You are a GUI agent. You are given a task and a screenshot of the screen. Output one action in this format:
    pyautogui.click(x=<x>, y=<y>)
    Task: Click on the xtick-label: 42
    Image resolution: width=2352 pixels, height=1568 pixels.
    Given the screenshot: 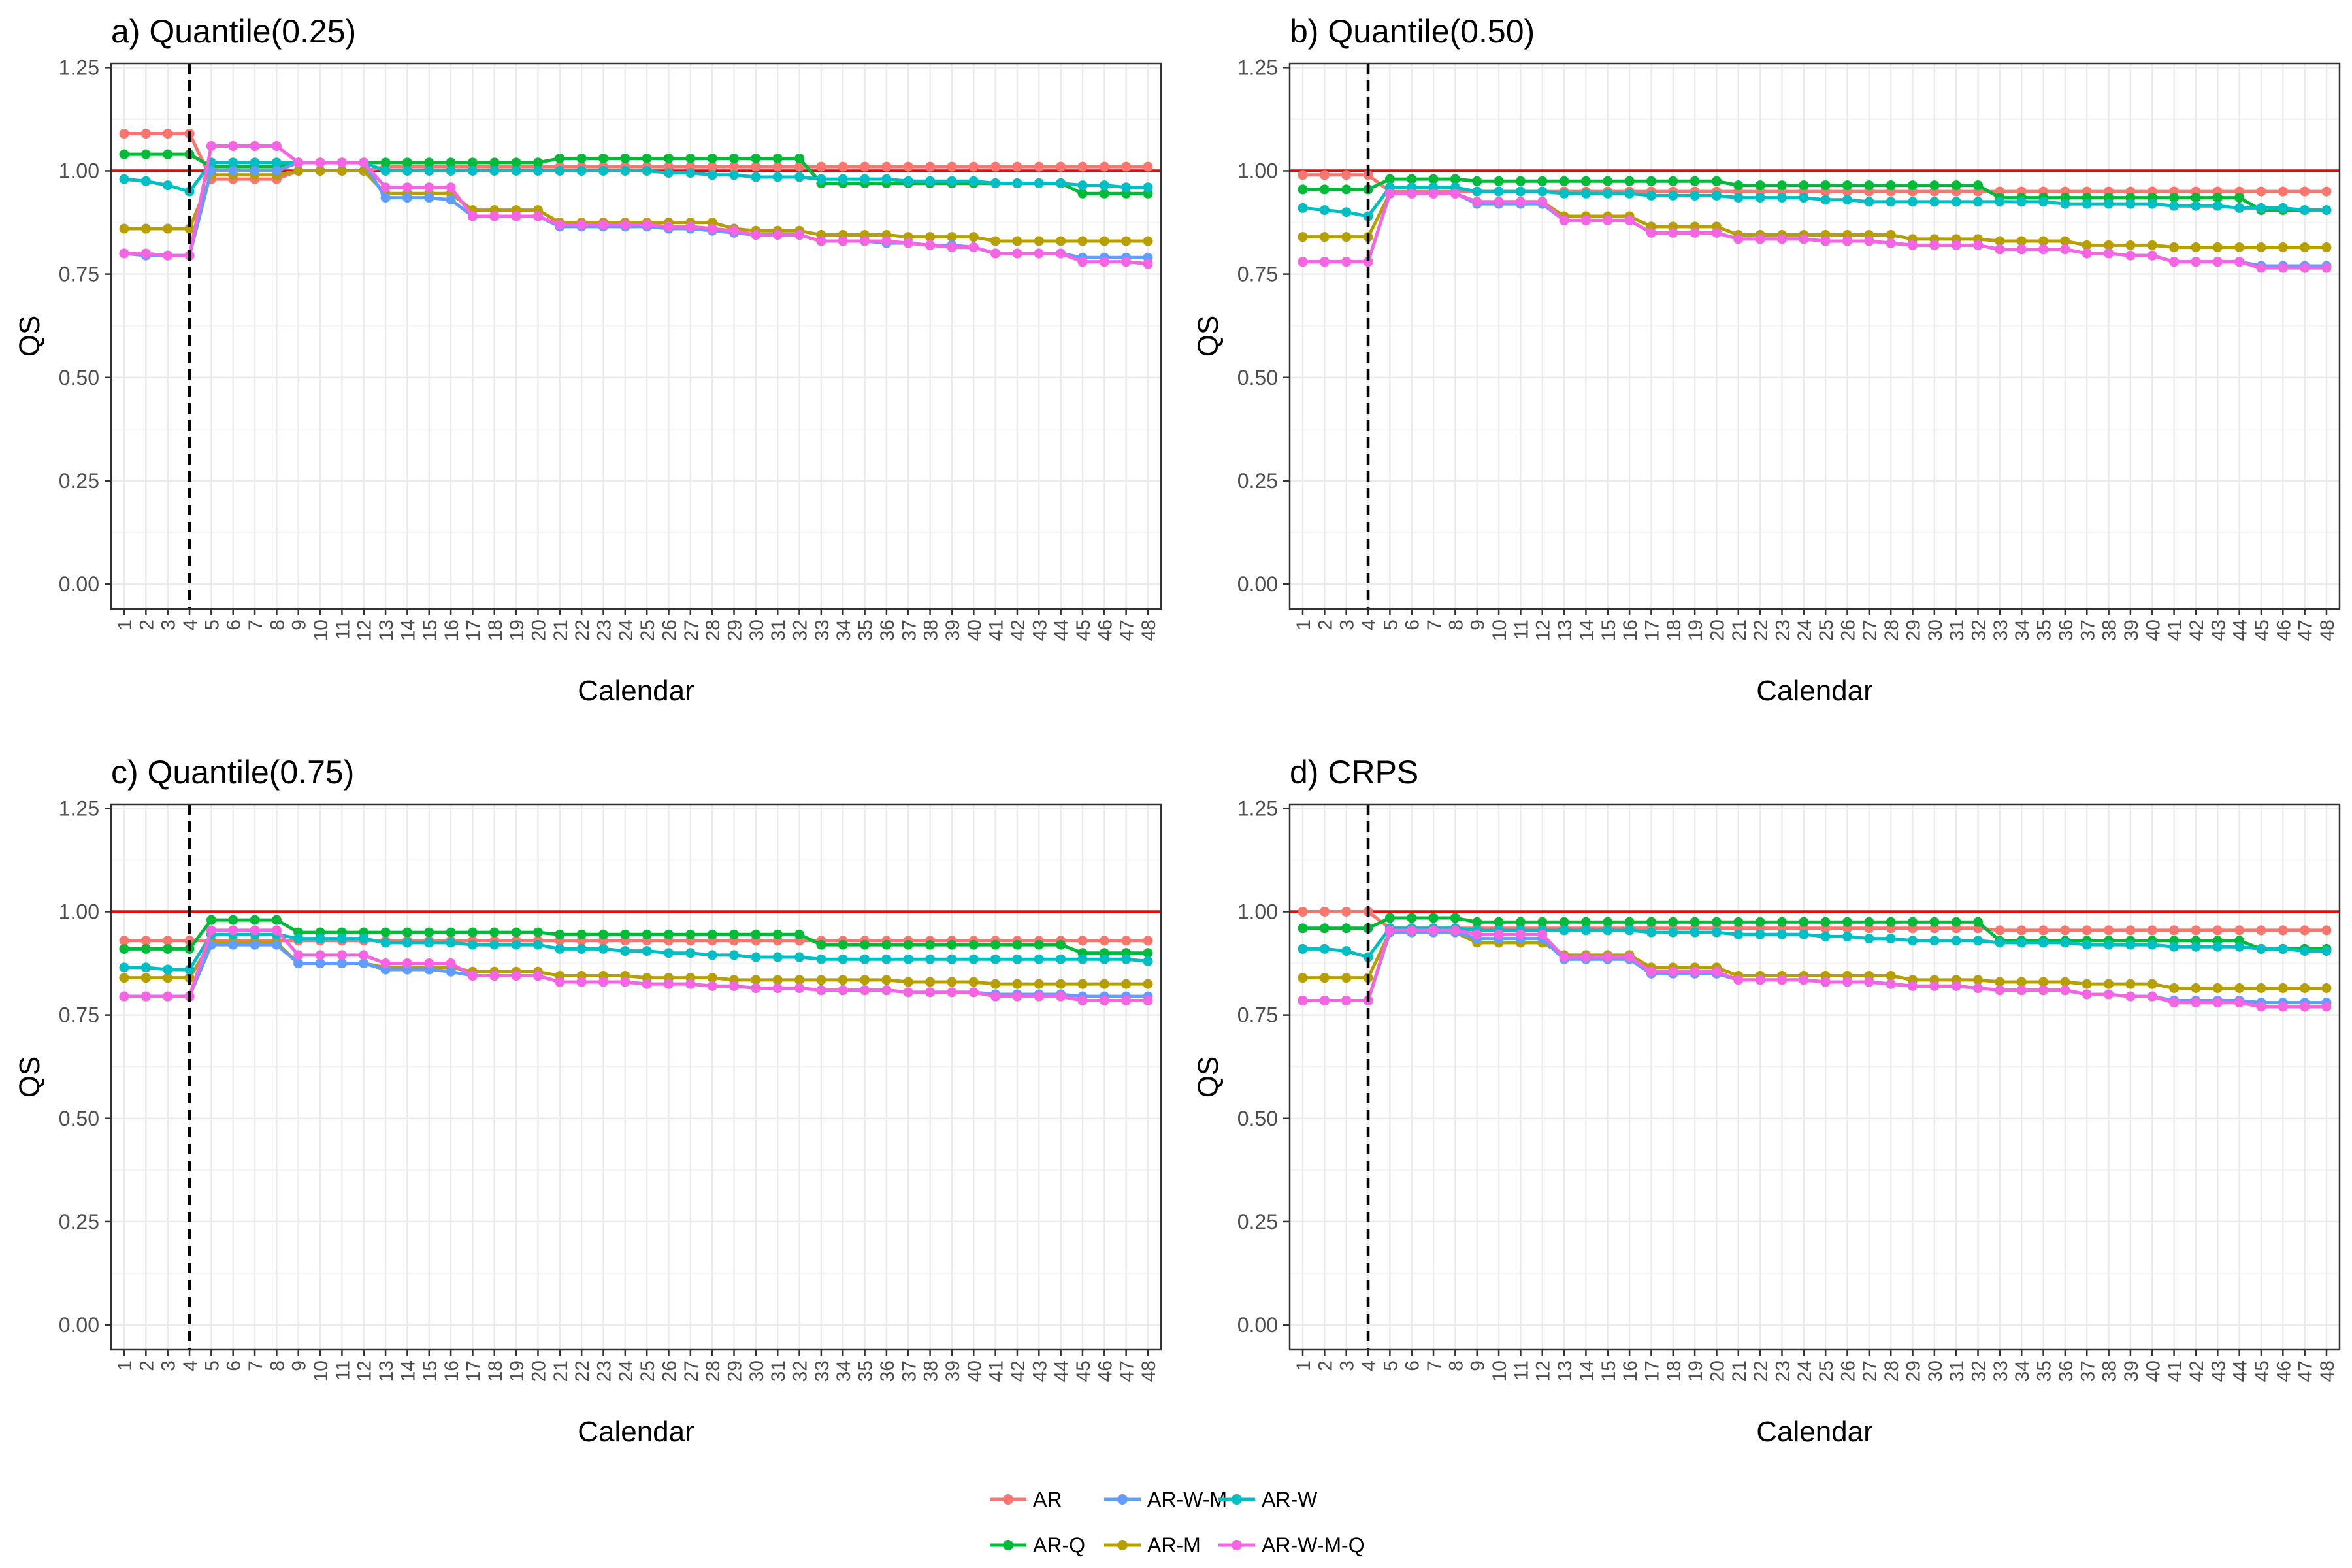 What is the action you would take?
    pyautogui.click(x=1018, y=630)
    